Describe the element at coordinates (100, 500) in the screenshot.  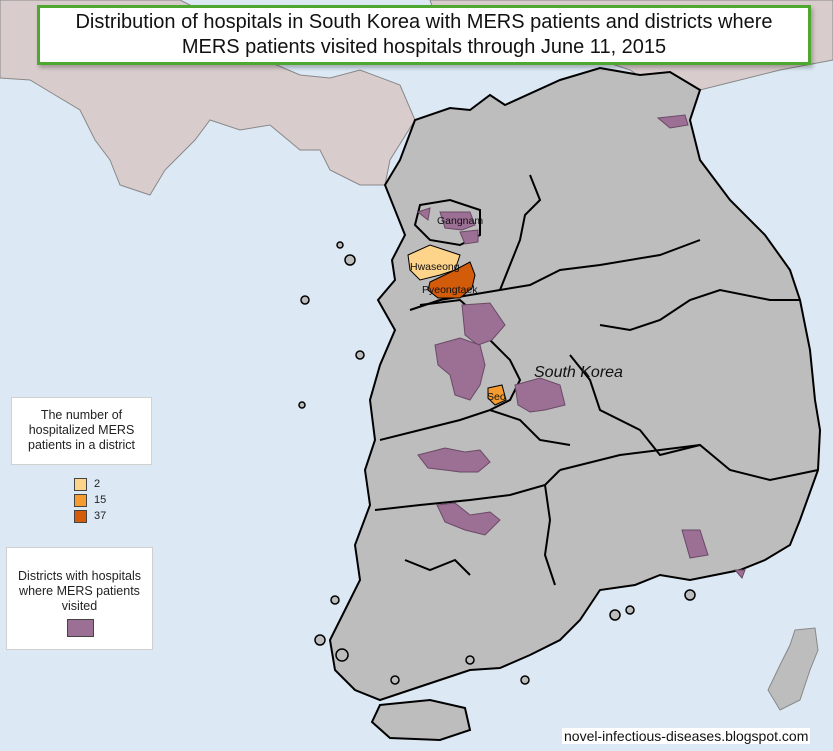
I see `legend-value: 15` at that location.